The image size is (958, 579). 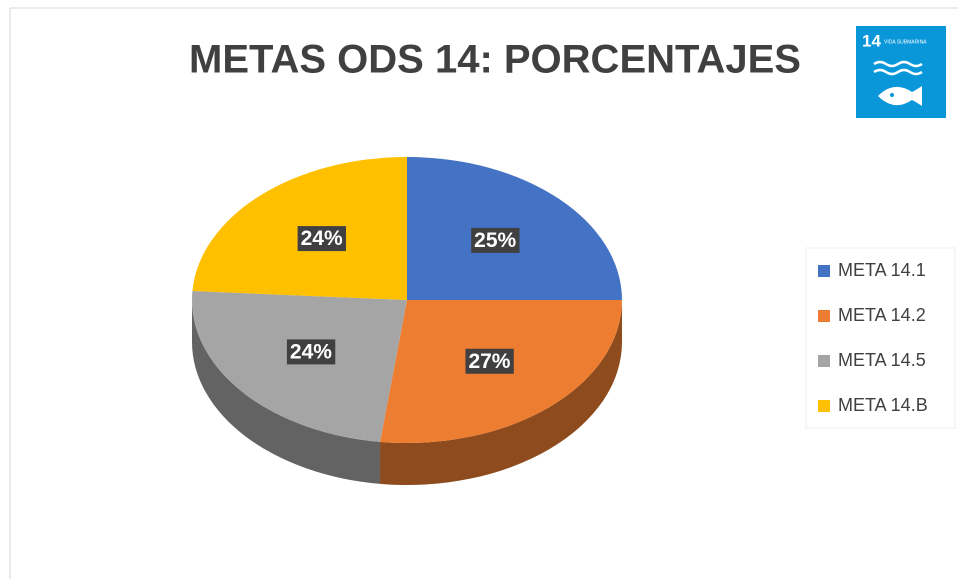 I want to click on legend-box, so click(x=880, y=338).